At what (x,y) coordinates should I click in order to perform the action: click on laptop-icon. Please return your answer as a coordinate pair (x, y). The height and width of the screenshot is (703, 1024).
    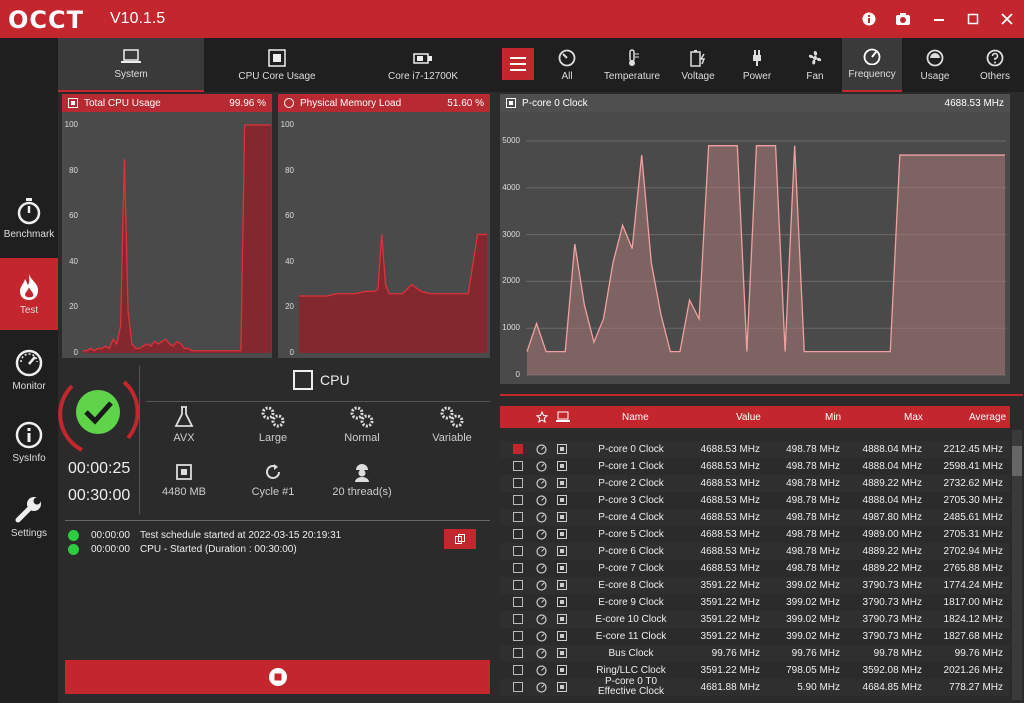
    Looking at the image, I should click on (563, 417).